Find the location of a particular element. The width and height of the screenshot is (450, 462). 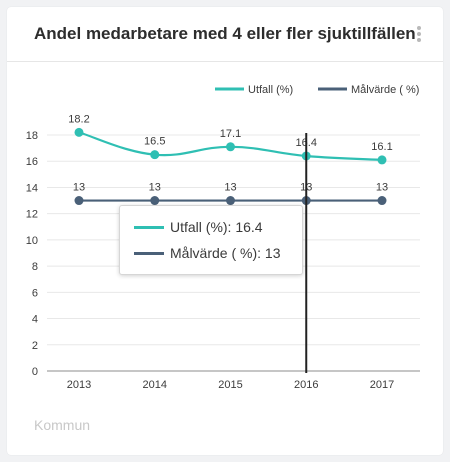

legend-label: Målvärde ( %) is located at coordinates (385, 90).